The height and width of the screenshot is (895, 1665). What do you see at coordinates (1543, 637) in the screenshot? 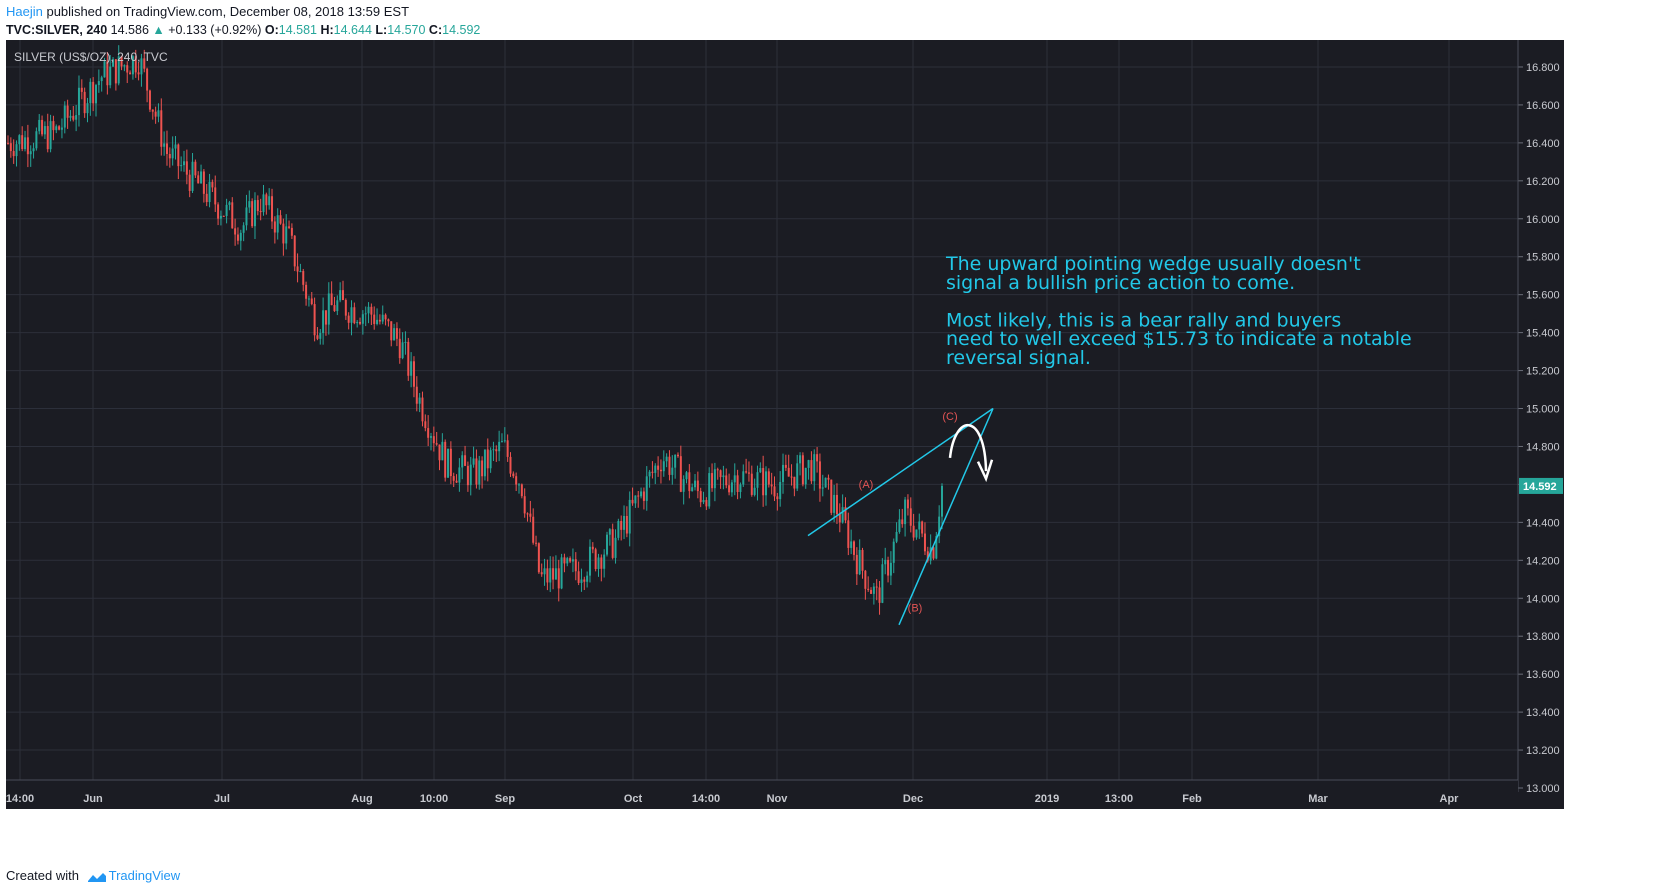
I see `y-tick-label: 13.800` at bounding box center [1543, 637].